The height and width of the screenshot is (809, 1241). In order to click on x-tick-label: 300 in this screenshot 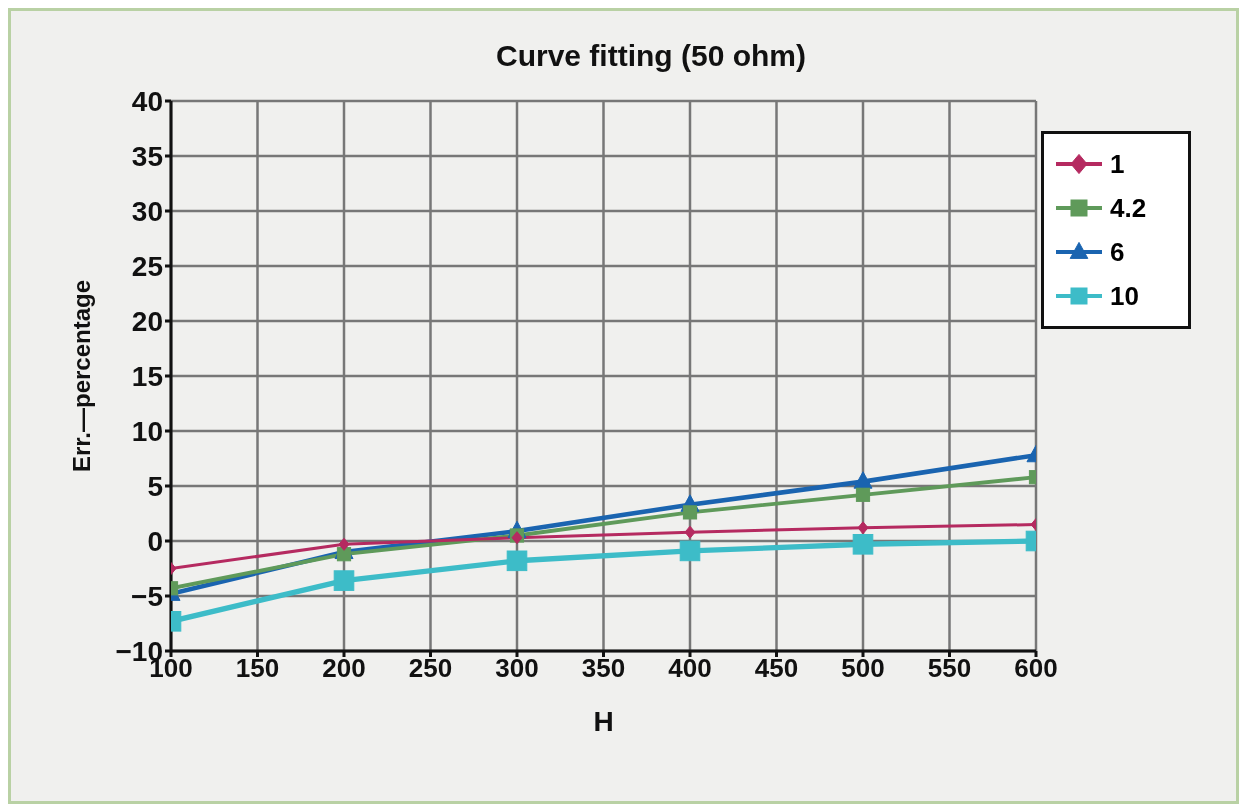, I will do `click(517, 668)`.